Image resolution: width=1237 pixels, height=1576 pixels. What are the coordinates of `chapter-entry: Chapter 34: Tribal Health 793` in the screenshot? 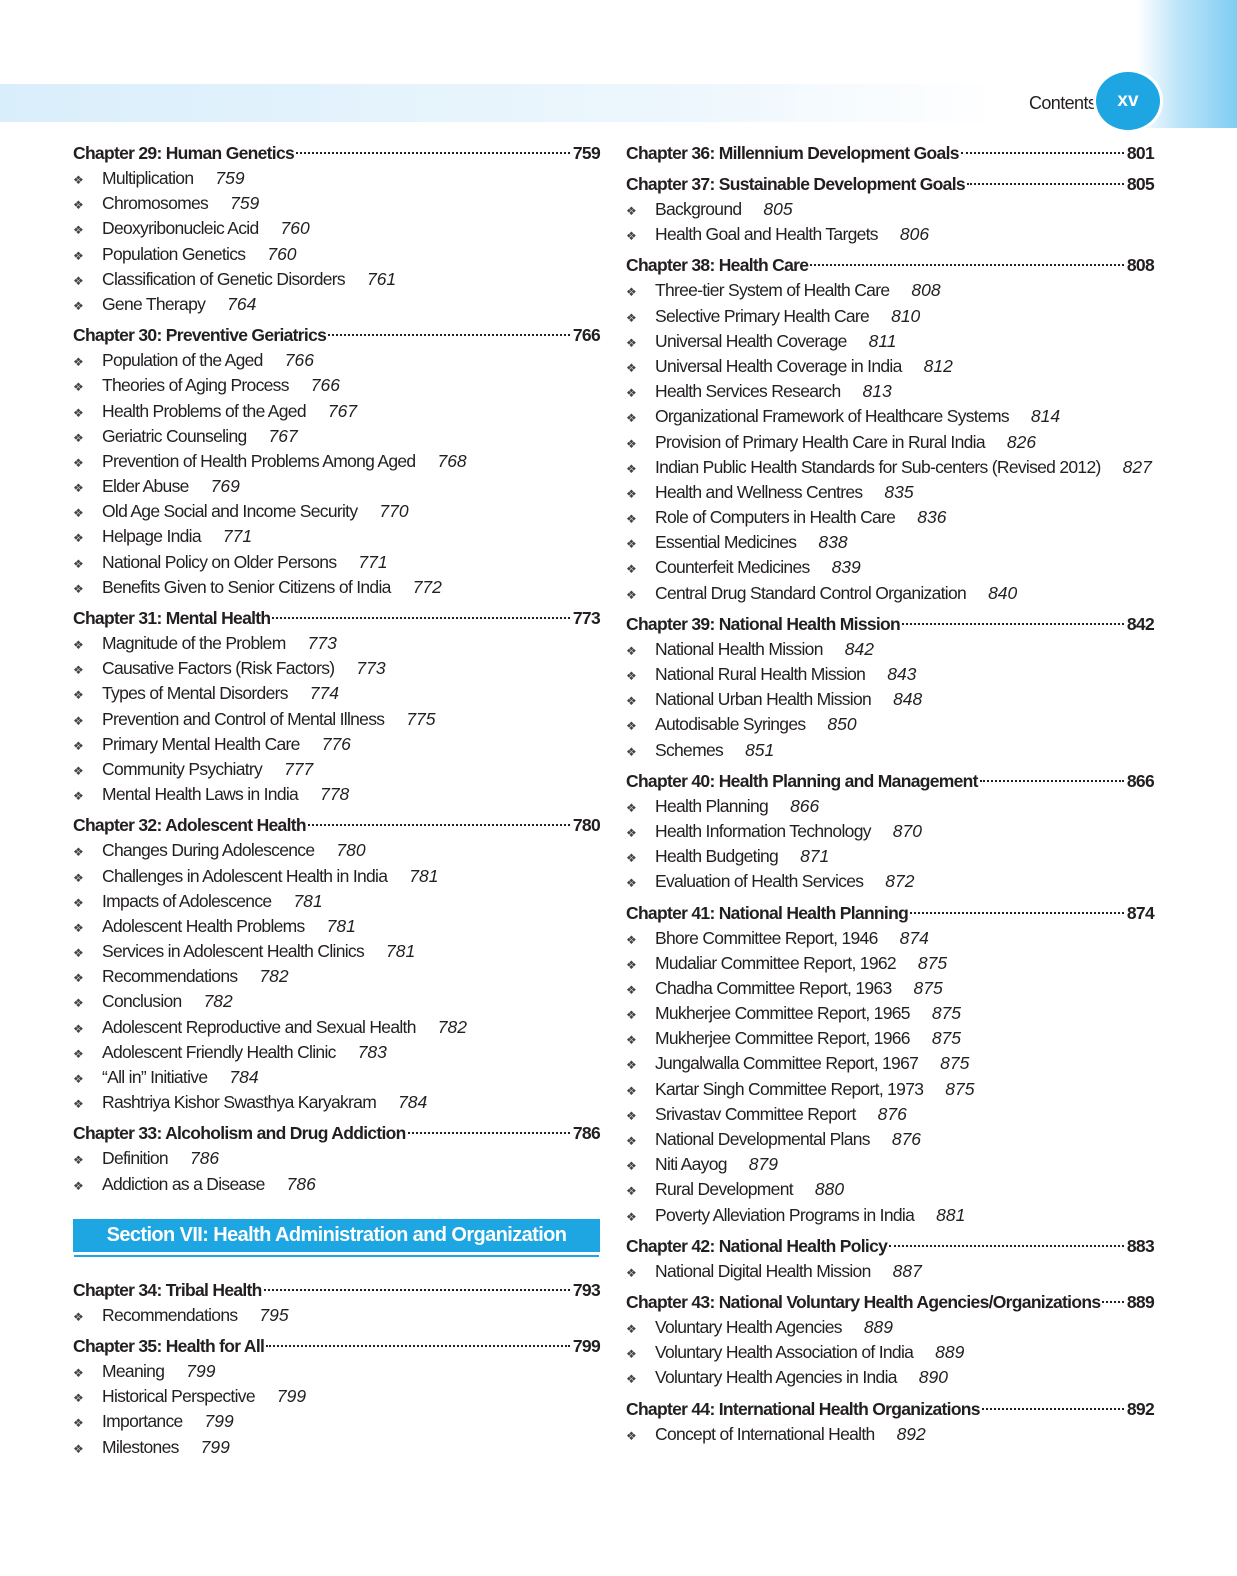 It's located at (337, 1290).